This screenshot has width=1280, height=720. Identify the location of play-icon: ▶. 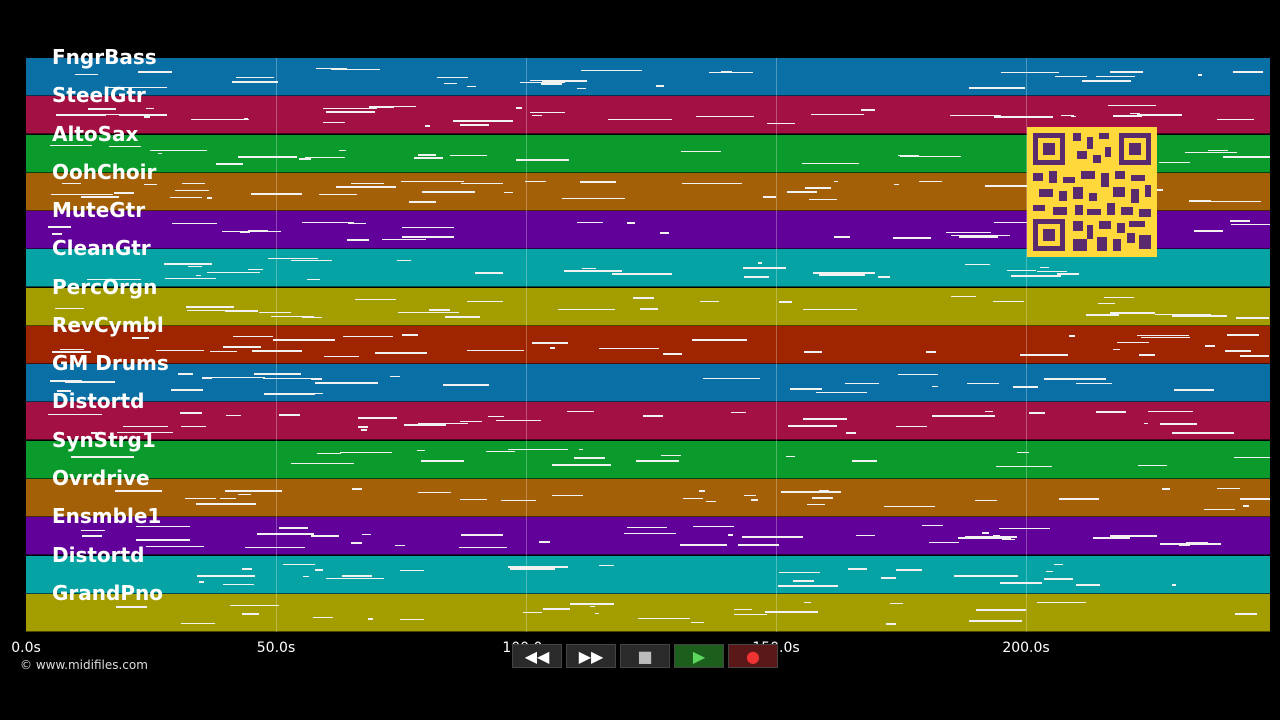
(699, 656).